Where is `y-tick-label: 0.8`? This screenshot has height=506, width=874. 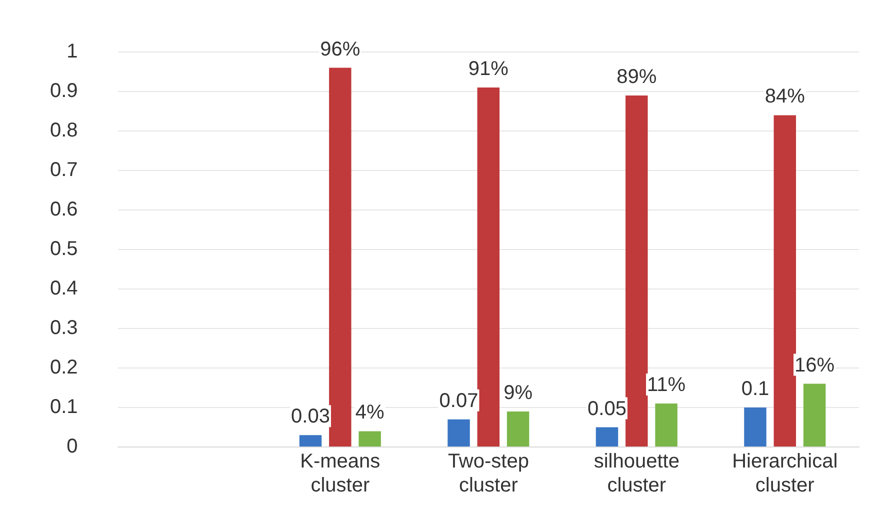
y-tick-label: 0.8 is located at coordinates (64, 131).